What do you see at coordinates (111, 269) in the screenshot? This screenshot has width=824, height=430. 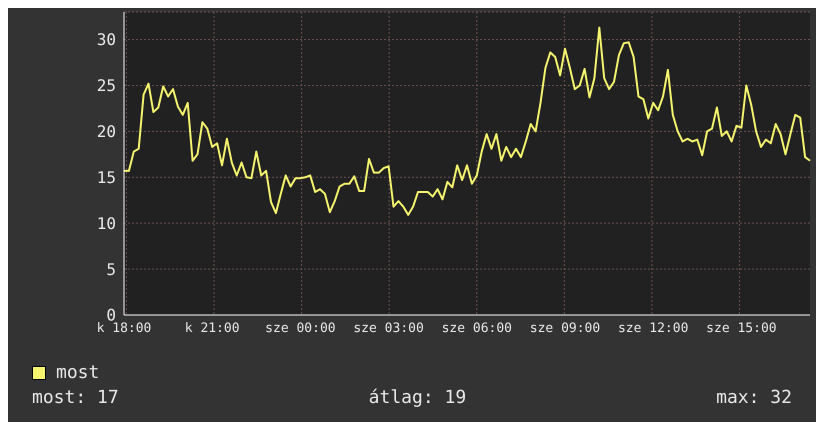 I see `y-tick-label: 5` at bounding box center [111, 269].